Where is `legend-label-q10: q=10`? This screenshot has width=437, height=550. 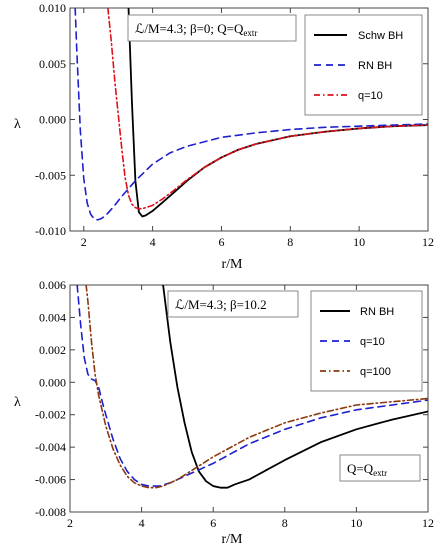 legend-label-q10: q=10 is located at coordinates (370, 96).